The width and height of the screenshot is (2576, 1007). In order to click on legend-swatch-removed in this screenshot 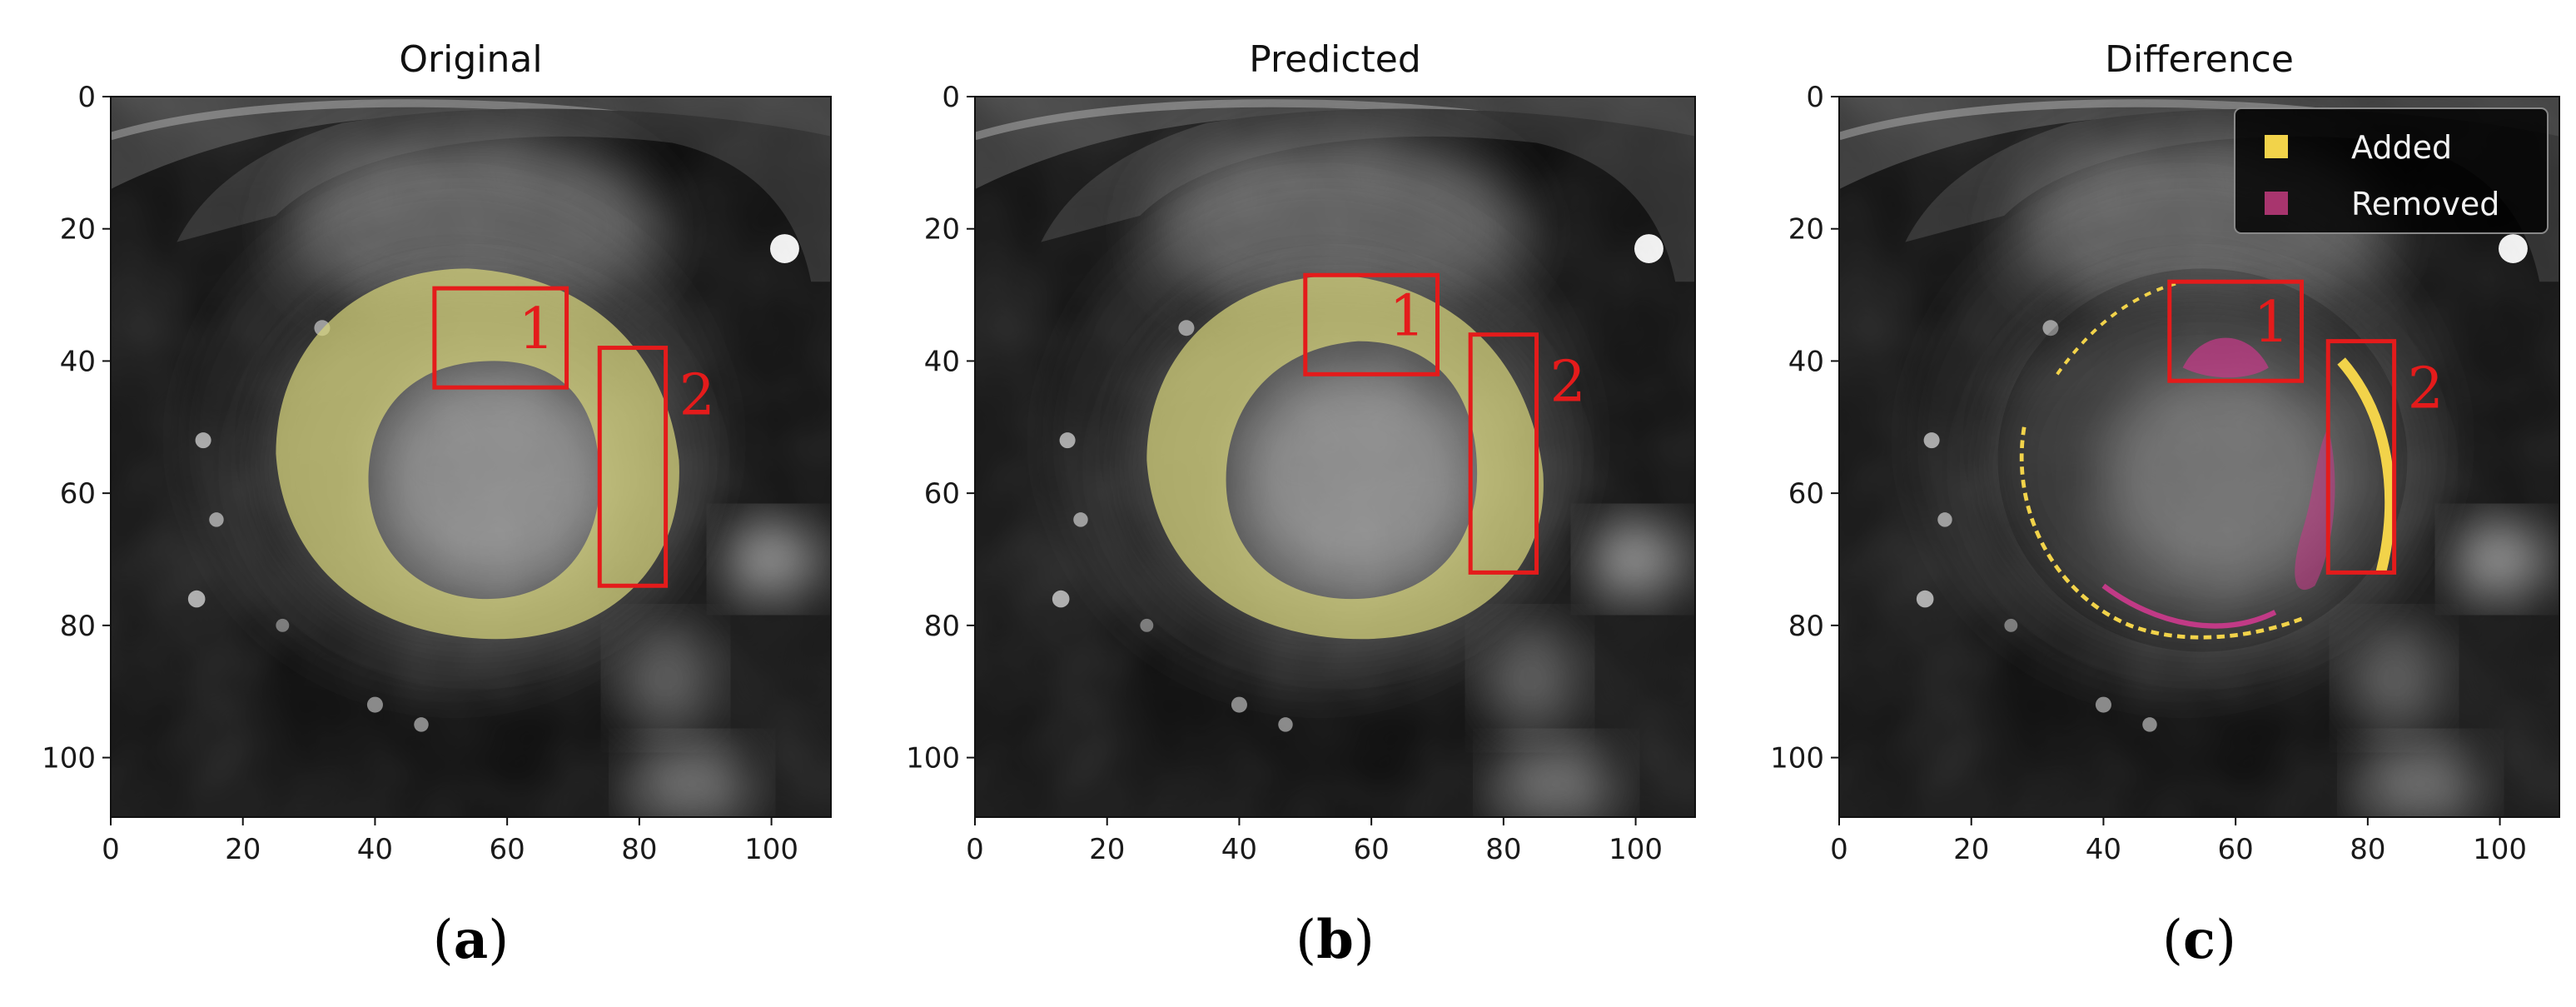, I will do `click(2276, 203)`.